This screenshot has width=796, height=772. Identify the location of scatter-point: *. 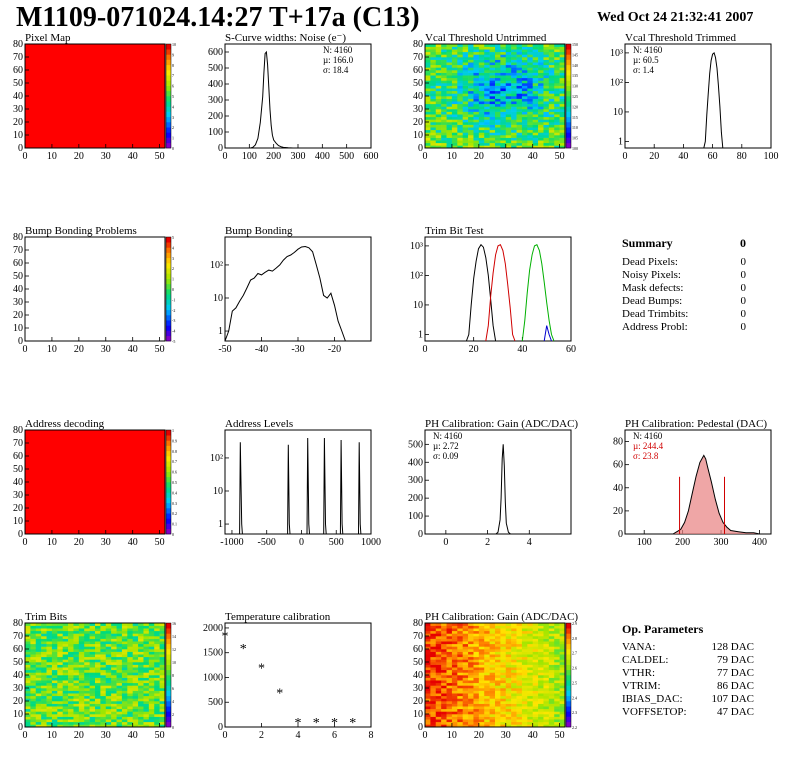
(334, 723).